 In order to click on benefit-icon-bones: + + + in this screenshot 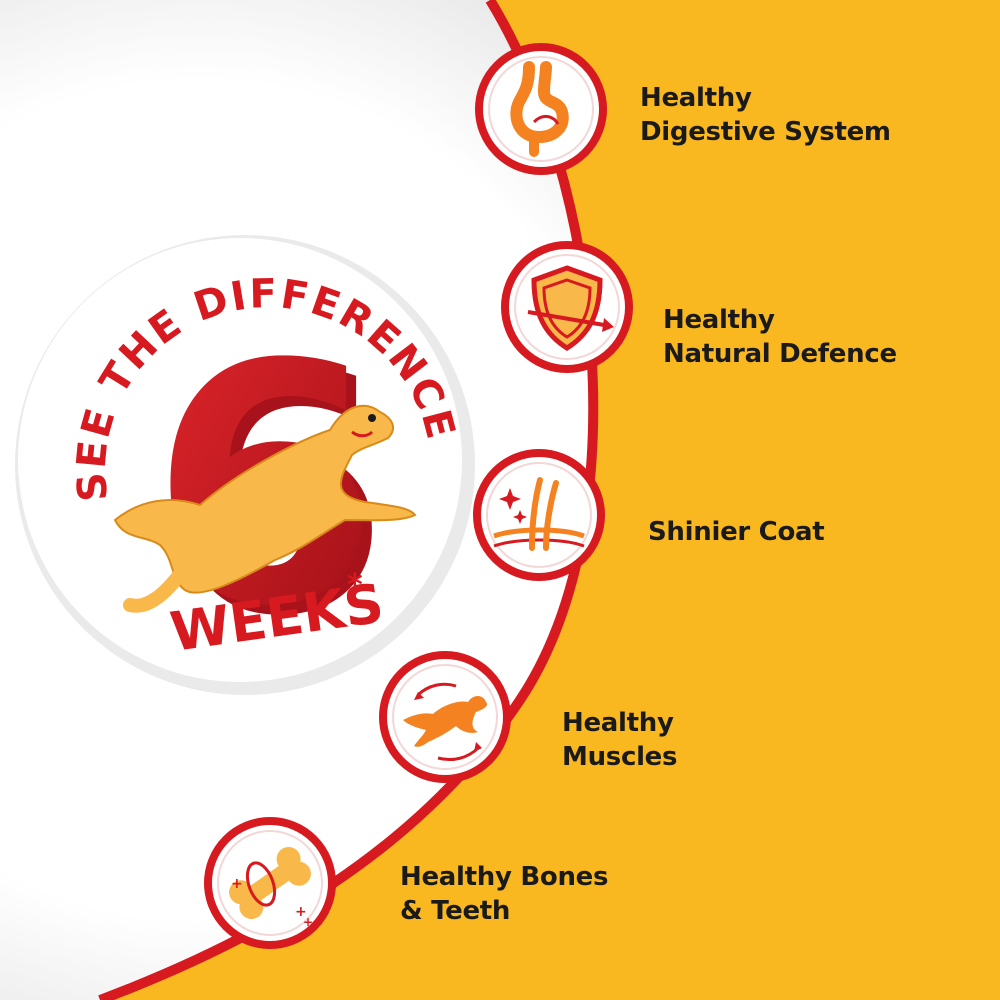, I will do `click(270, 883)`.